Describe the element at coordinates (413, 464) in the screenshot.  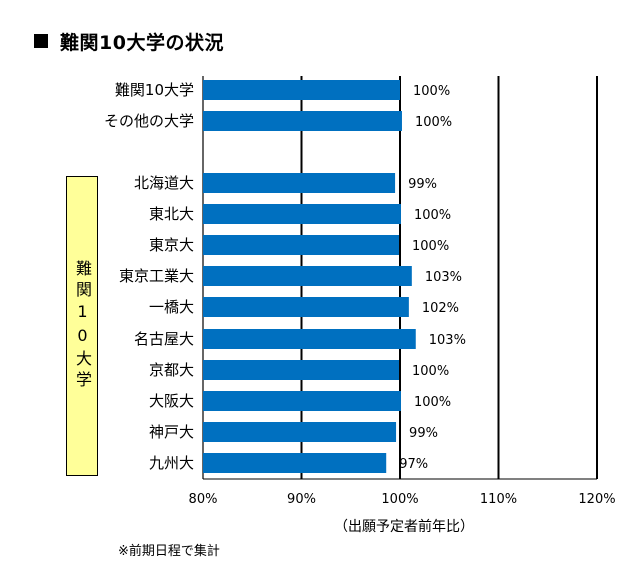
I see `value-label-12: 97%` at that location.